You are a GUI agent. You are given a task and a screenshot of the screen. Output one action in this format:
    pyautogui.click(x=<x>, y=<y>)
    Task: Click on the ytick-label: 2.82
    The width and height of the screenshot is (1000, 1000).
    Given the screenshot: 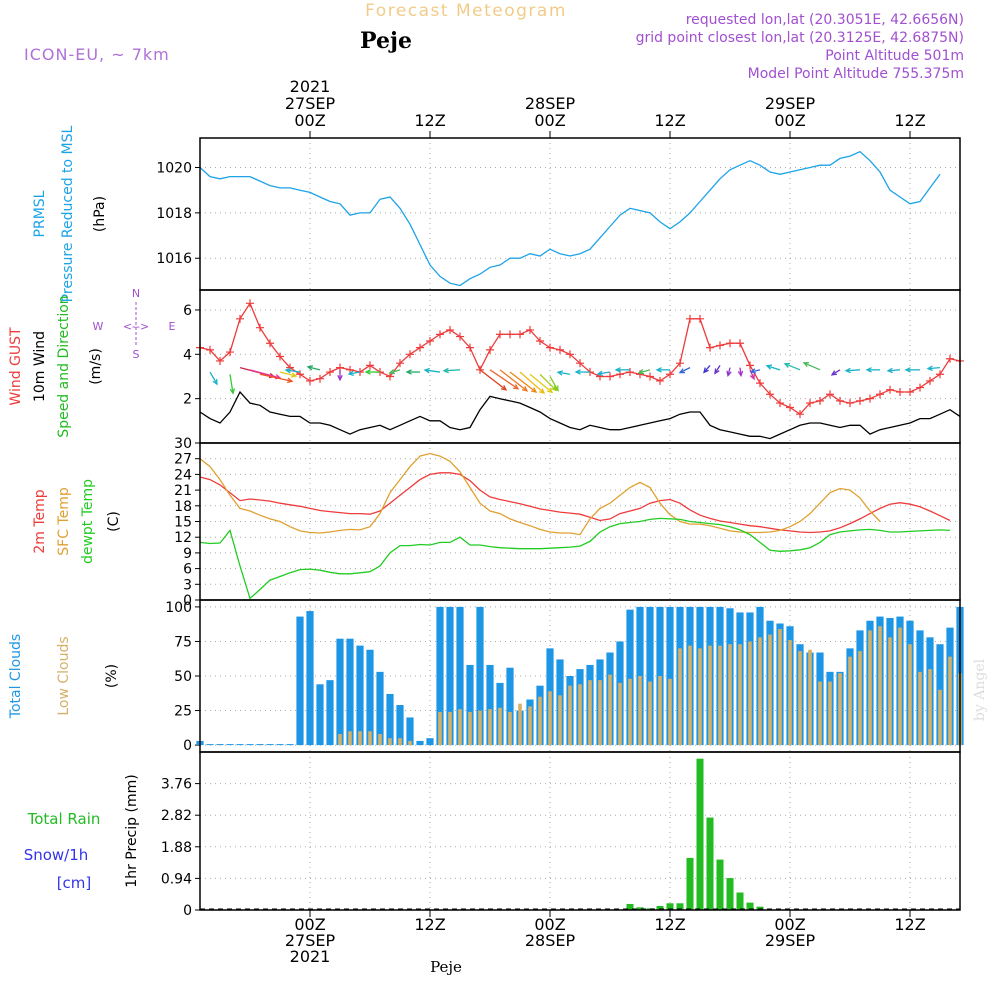 What is the action you would take?
    pyautogui.click(x=176, y=816)
    